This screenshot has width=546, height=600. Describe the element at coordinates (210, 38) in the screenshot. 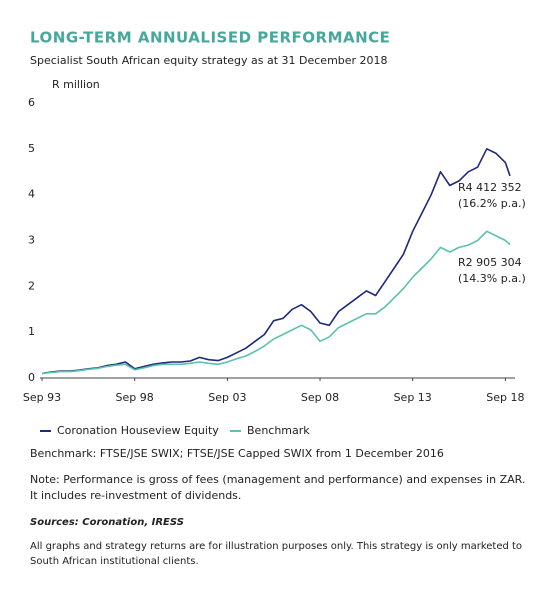

I see `chart-title: LONG-TERM ANNUALISED PERFORMANCE` at that location.